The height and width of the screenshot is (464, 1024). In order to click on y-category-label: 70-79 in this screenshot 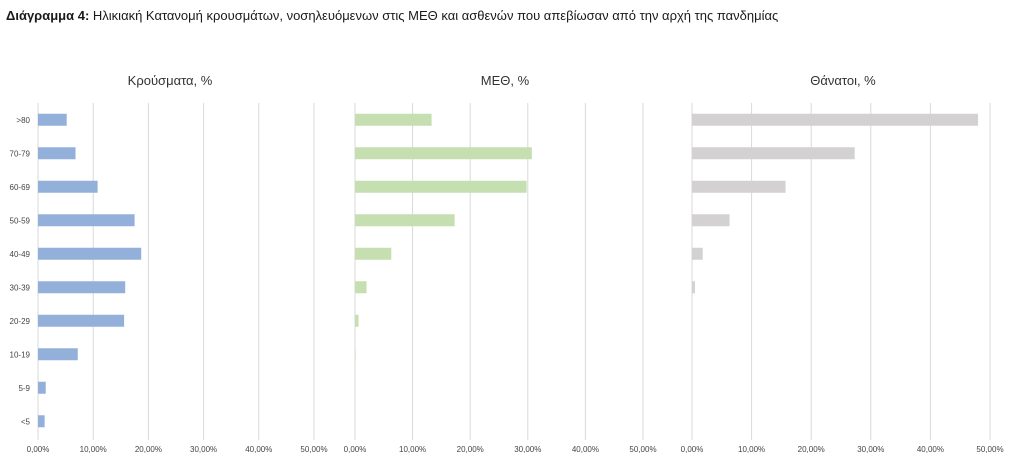, I will do `click(20, 153)`.